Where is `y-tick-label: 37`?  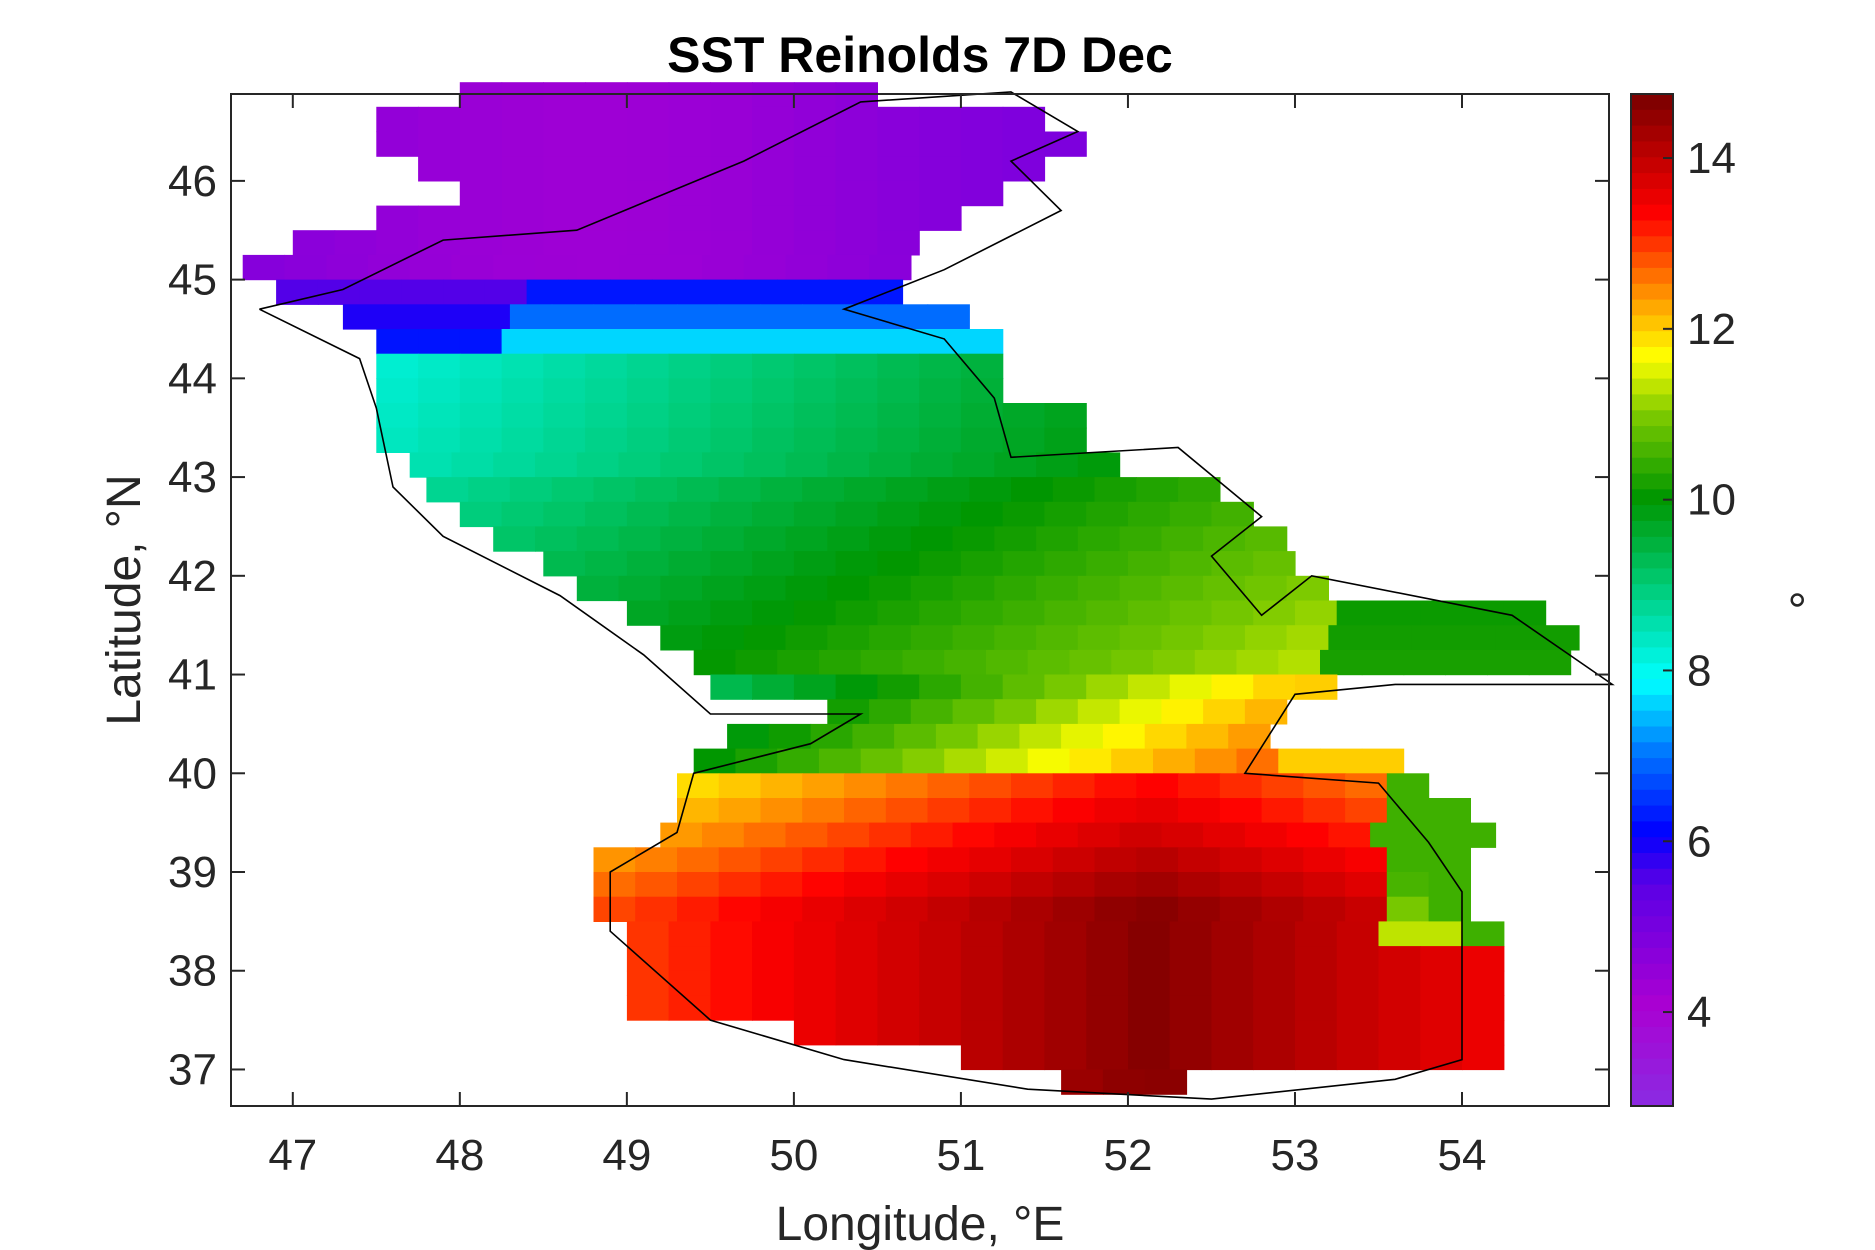
y-tick-label: 37 is located at coordinates (192, 1069).